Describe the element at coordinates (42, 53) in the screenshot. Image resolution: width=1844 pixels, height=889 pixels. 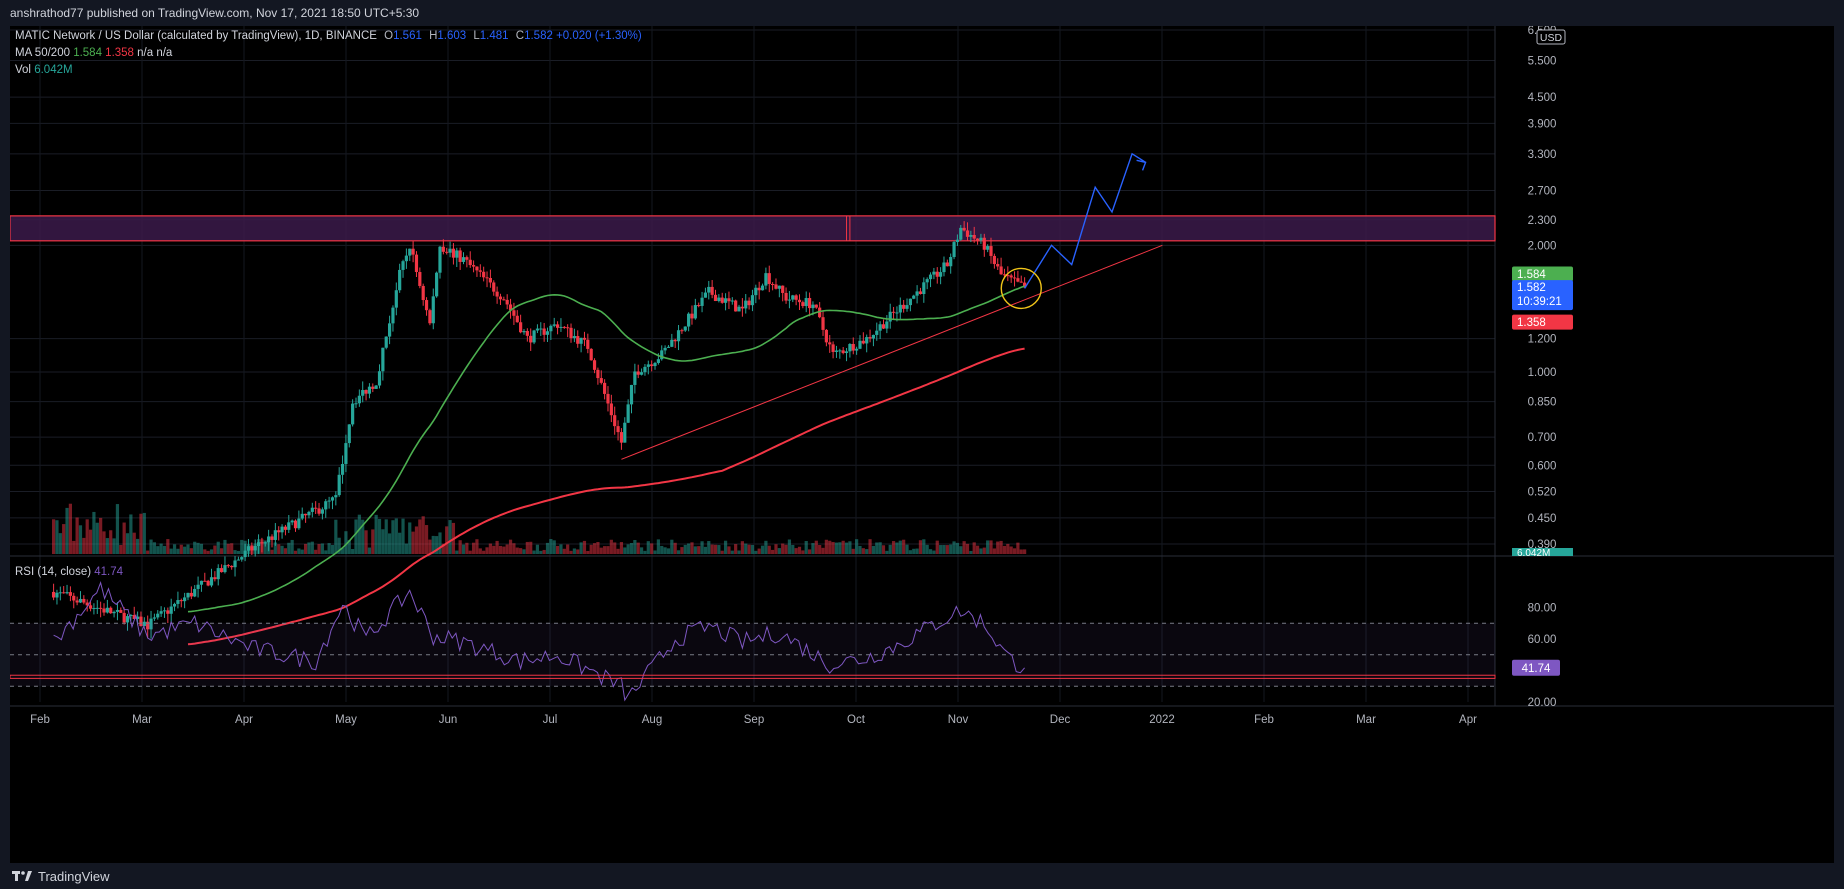
I see `ma-label: MA 50/200` at that location.